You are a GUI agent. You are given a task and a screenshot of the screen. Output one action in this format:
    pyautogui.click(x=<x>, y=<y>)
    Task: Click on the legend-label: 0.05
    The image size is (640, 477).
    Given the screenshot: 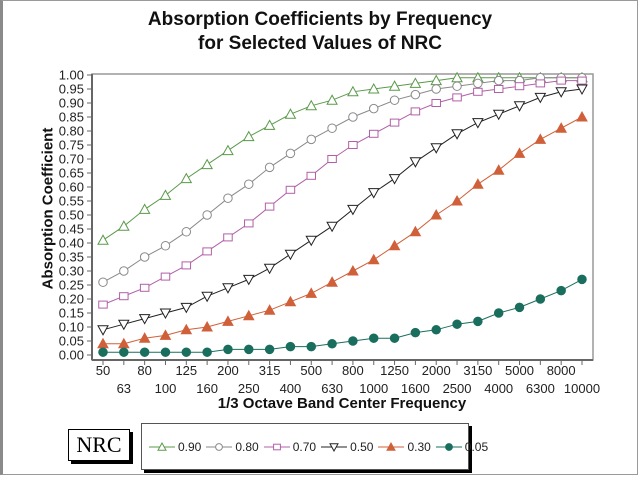 What is the action you would take?
    pyautogui.click(x=476, y=446)
    